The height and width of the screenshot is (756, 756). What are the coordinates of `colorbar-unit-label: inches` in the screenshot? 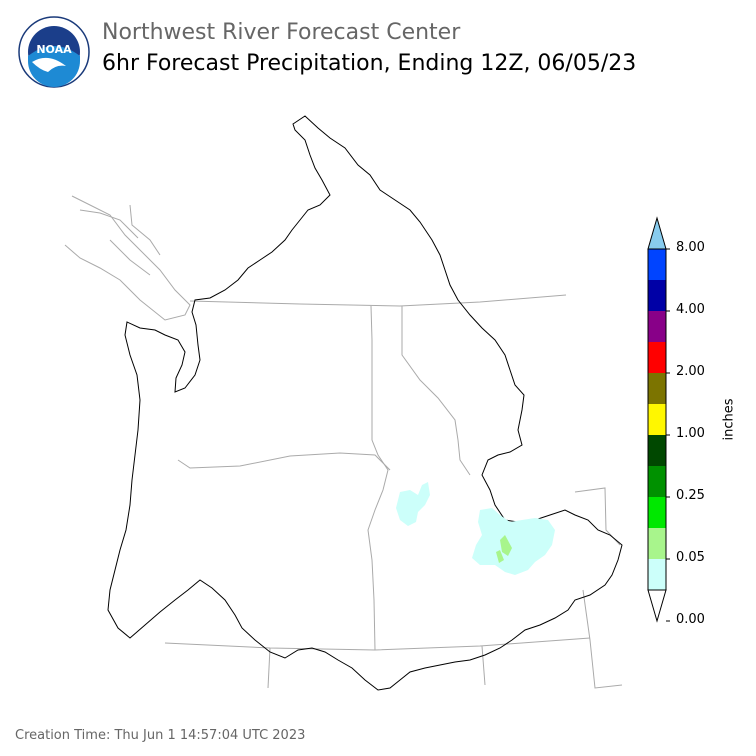 It's located at (729, 419).